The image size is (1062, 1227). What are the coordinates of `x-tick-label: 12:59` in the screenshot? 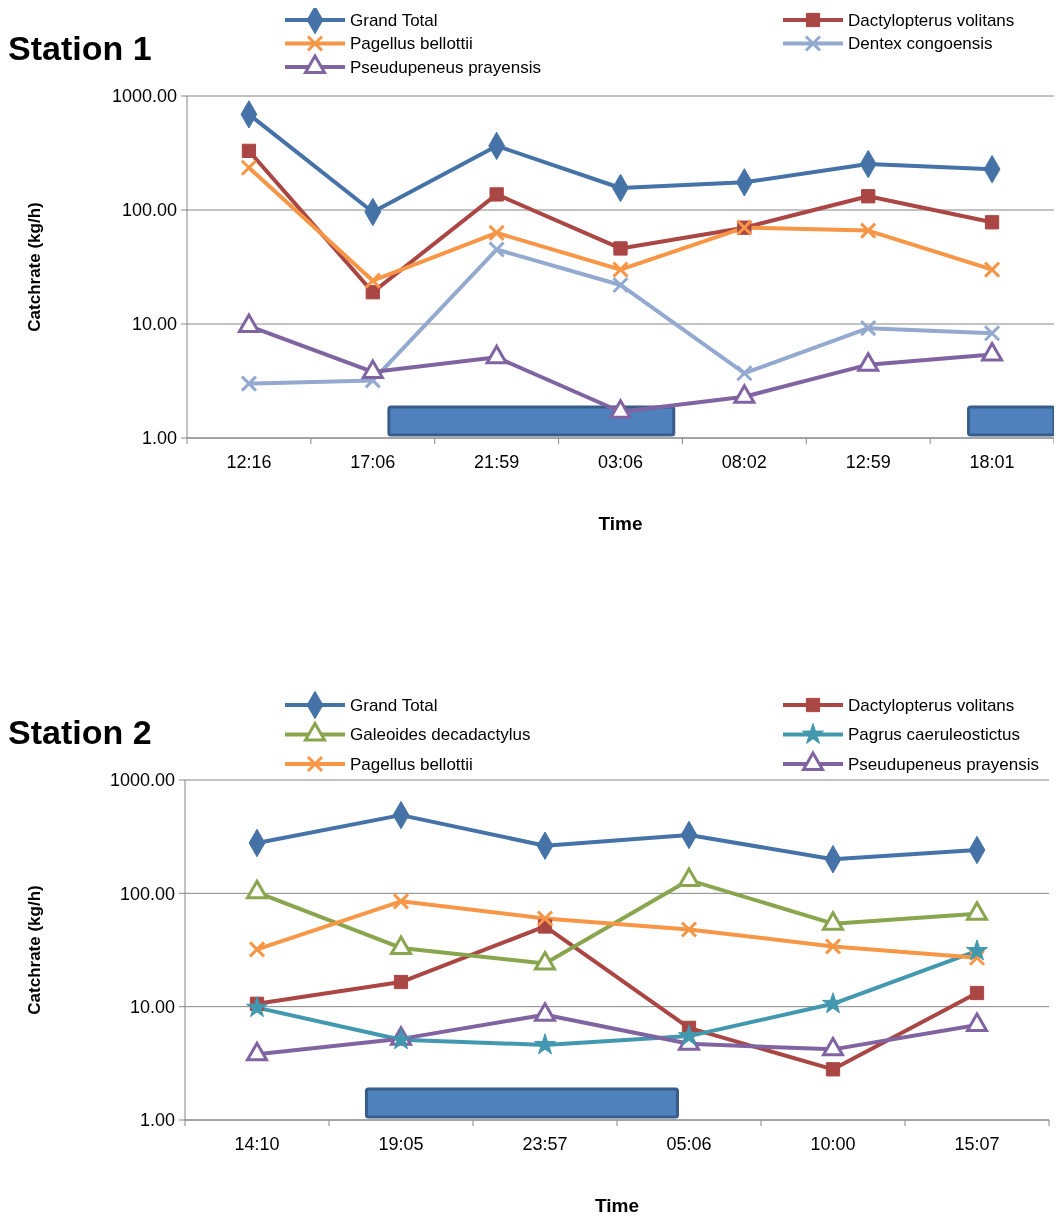 It's located at (868, 462).